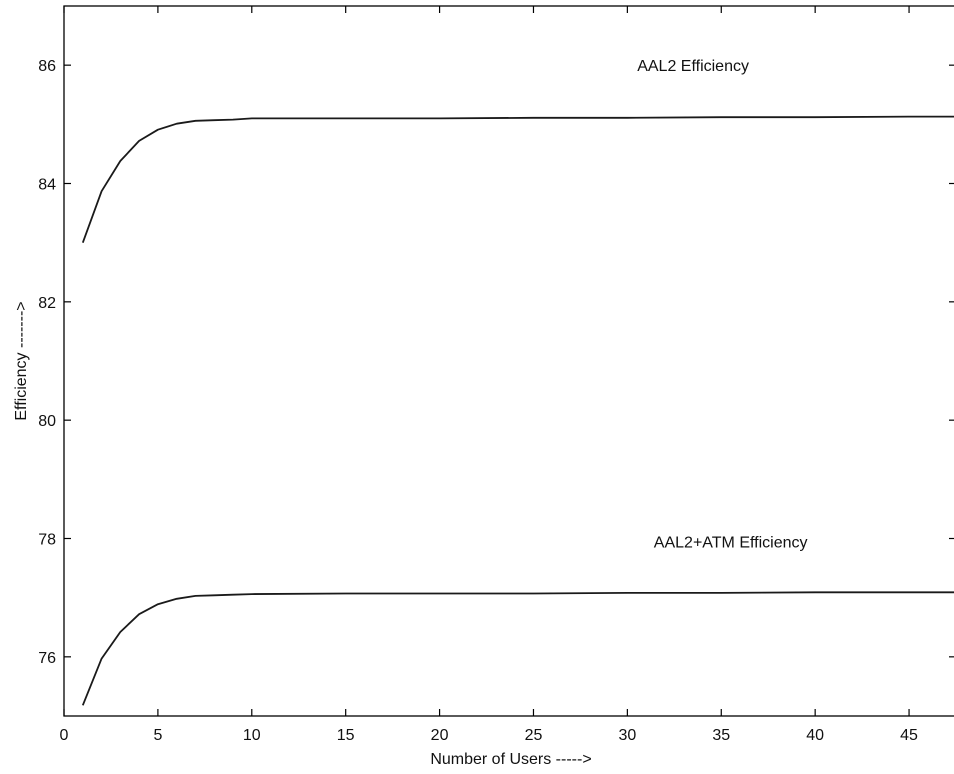 The width and height of the screenshot is (954, 774). I want to click on y-tick-label: 76, so click(47, 658).